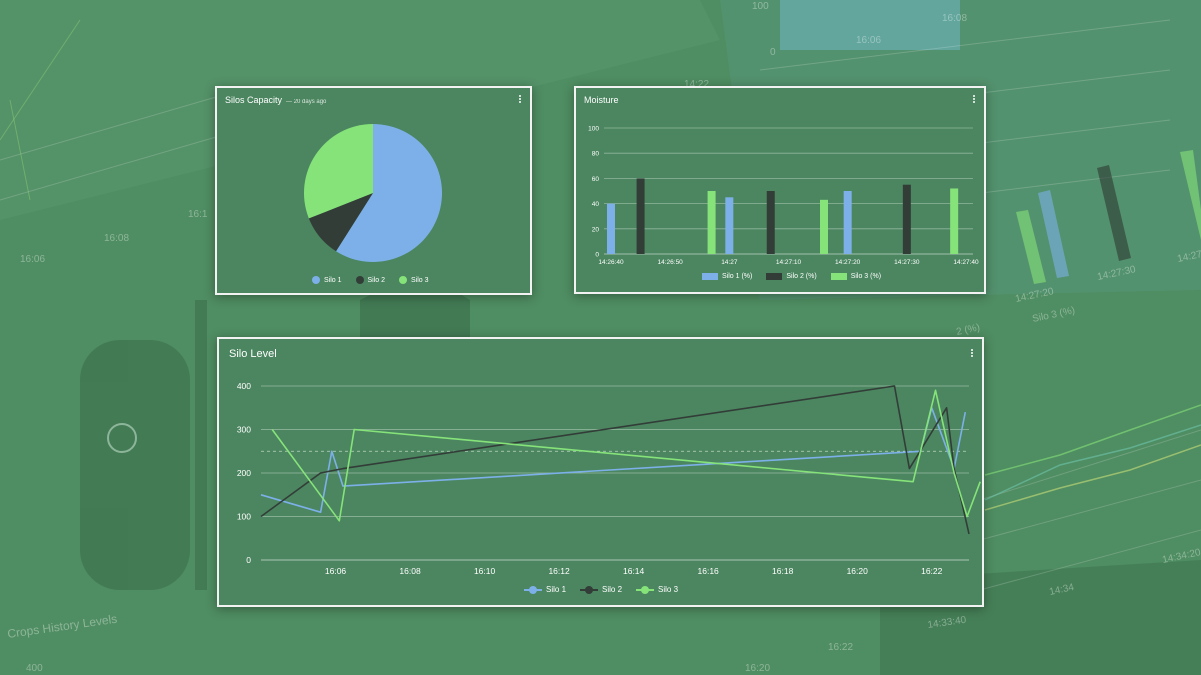  Describe the element at coordinates (866, 276) in the screenshot. I see `legend-label: Silo 3 (%)` at that location.